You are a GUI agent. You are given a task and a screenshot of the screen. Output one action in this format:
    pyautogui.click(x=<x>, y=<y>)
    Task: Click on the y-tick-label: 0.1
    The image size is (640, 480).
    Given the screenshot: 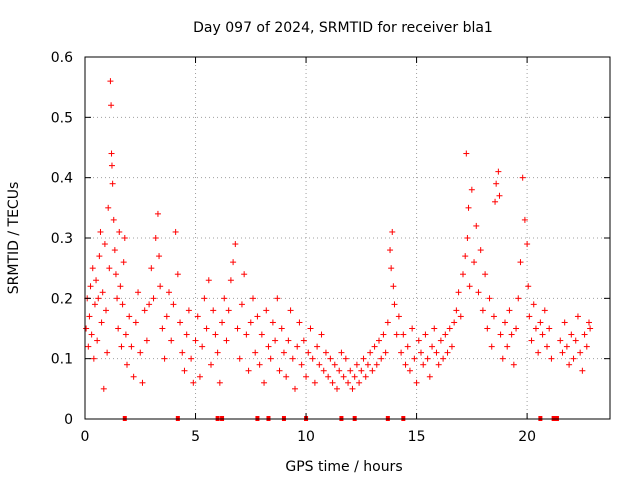 What is the action you would take?
    pyautogui.click(x=62, y=360)
    